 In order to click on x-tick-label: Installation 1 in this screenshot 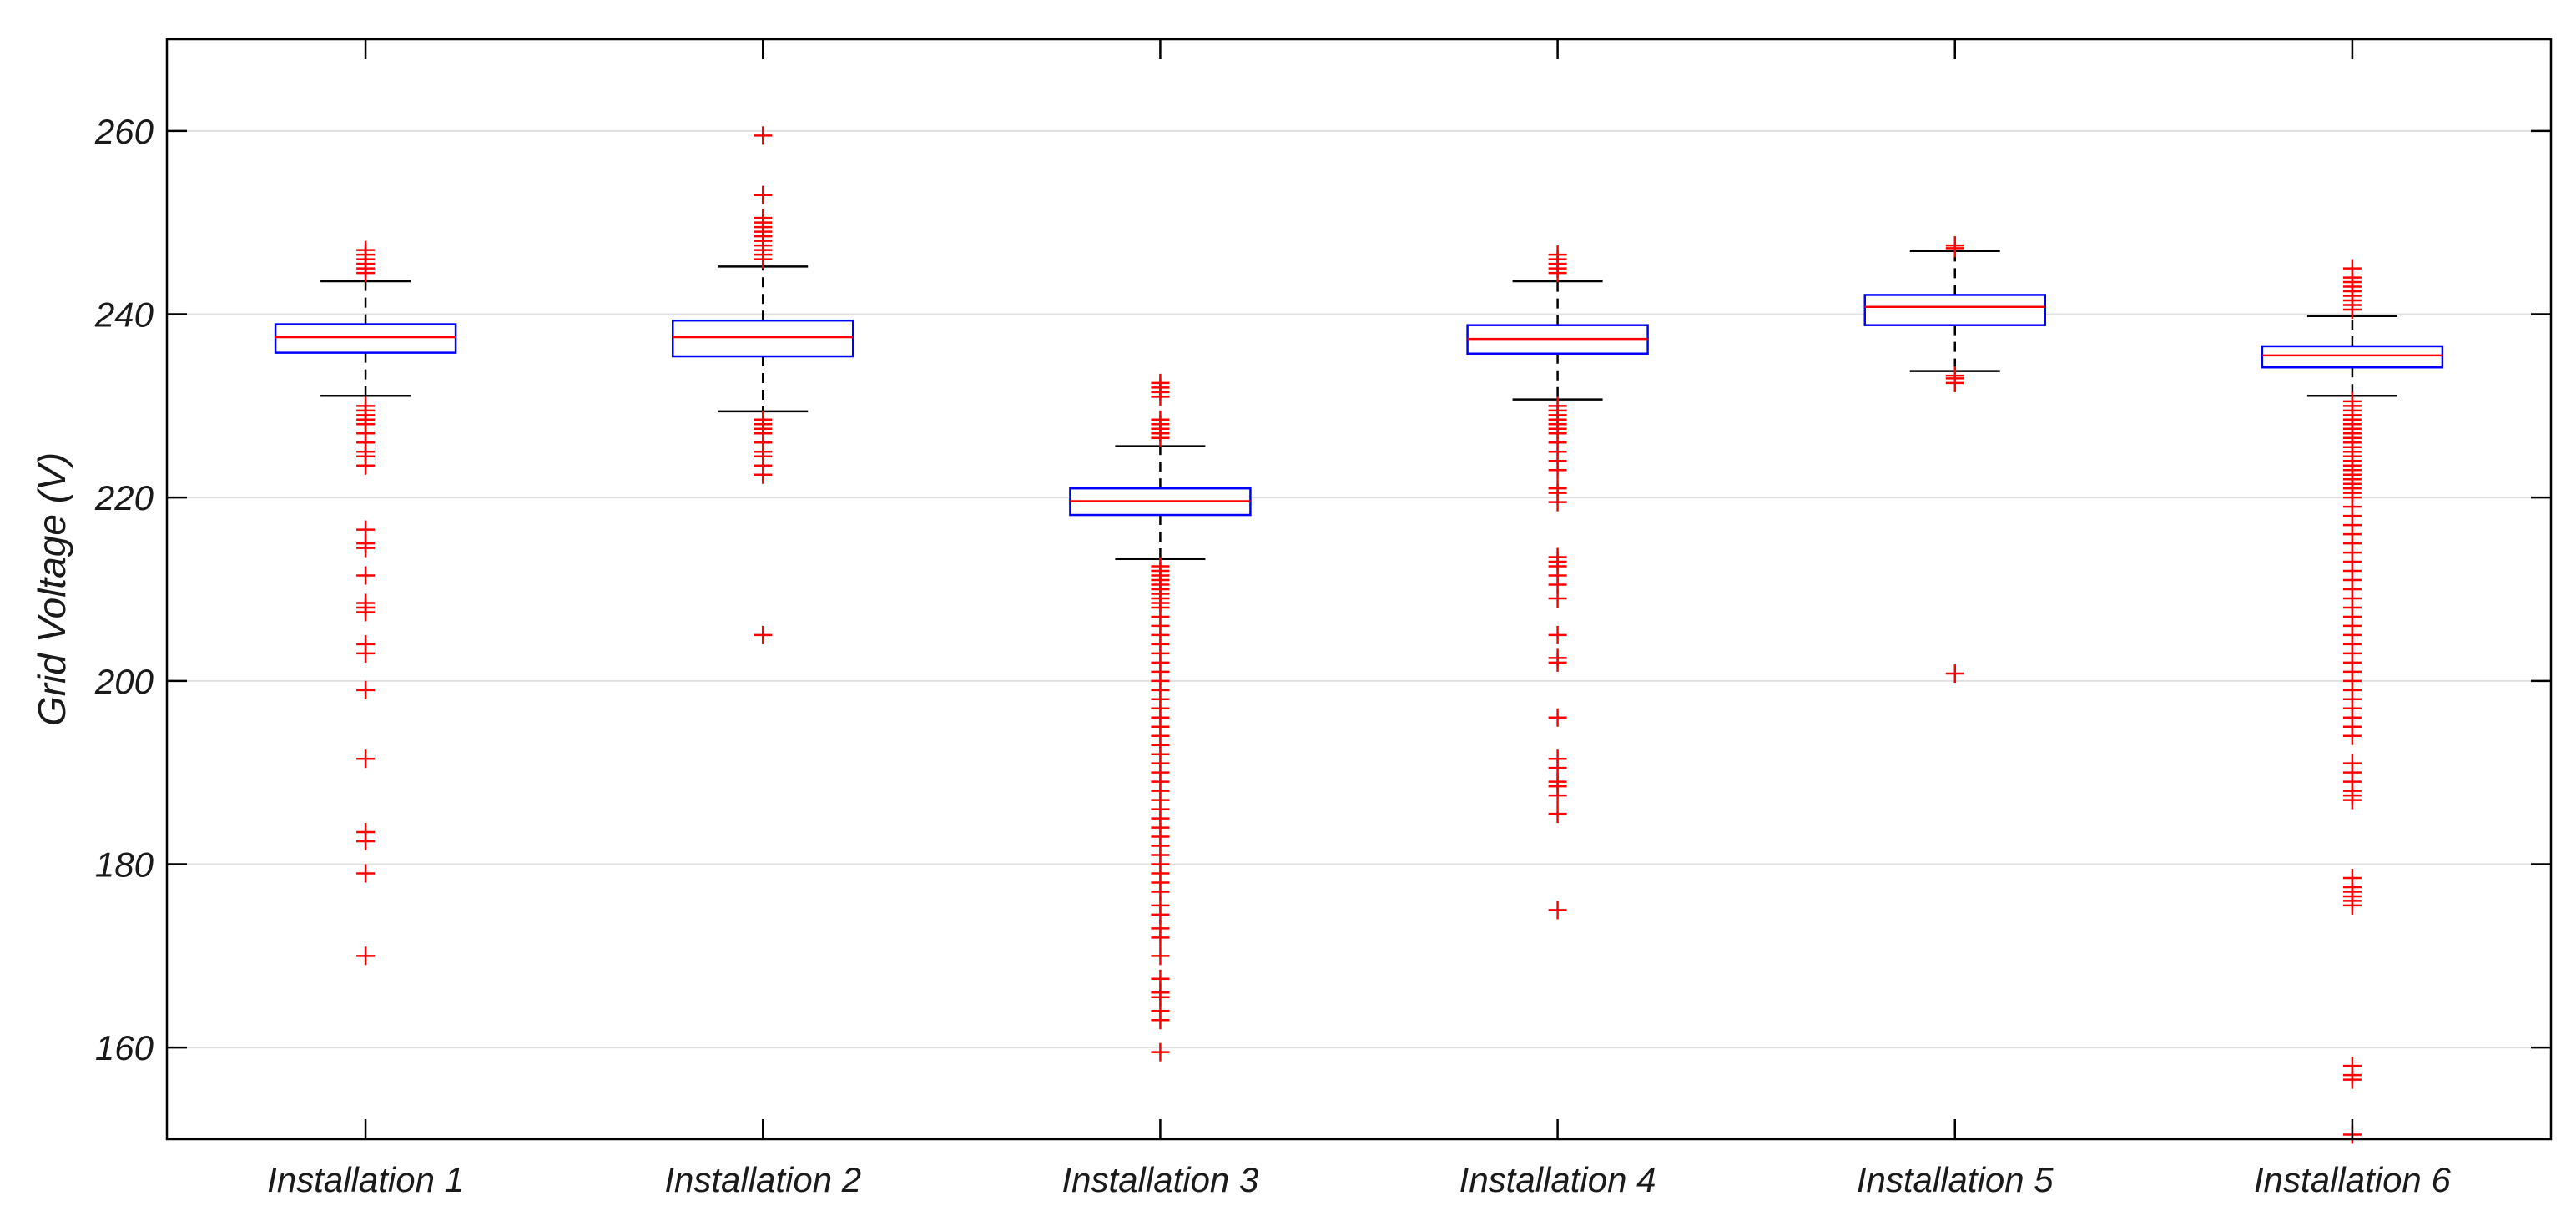, I will do `click(366, 1180)`.